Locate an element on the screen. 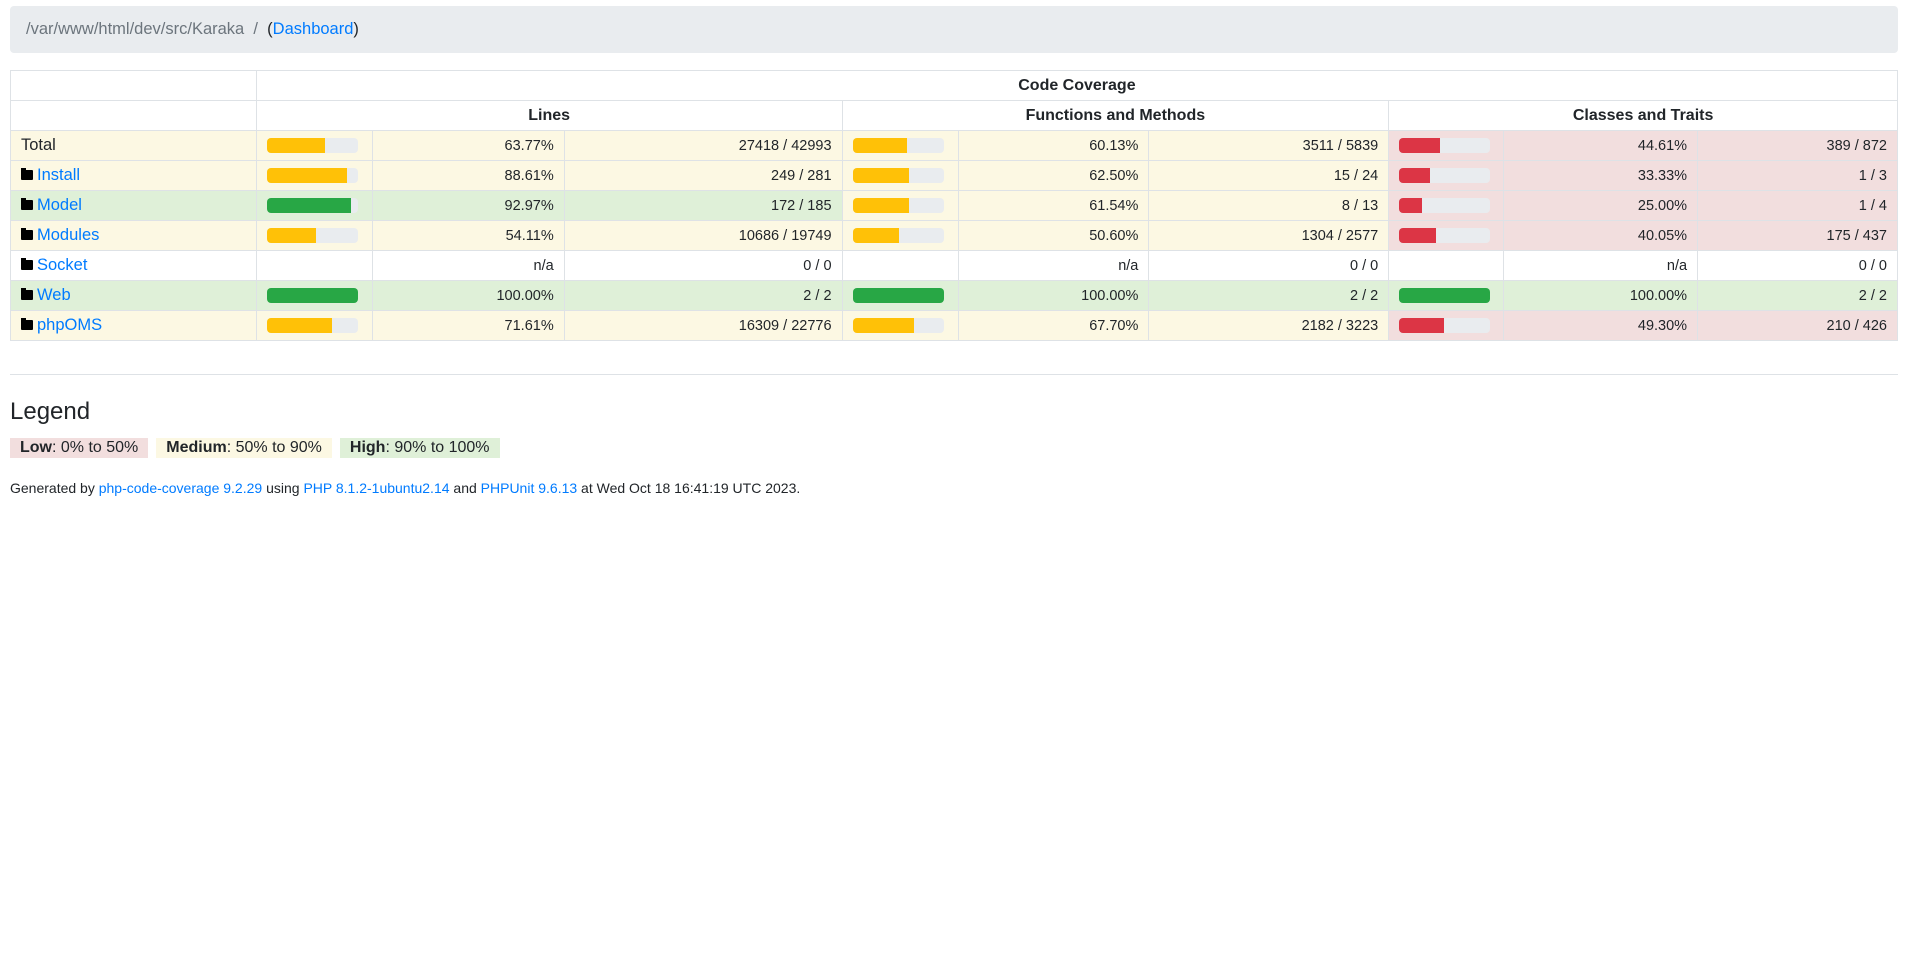 The image size is (1907, 963). row-name: Install is located at coordinates (133, 175).